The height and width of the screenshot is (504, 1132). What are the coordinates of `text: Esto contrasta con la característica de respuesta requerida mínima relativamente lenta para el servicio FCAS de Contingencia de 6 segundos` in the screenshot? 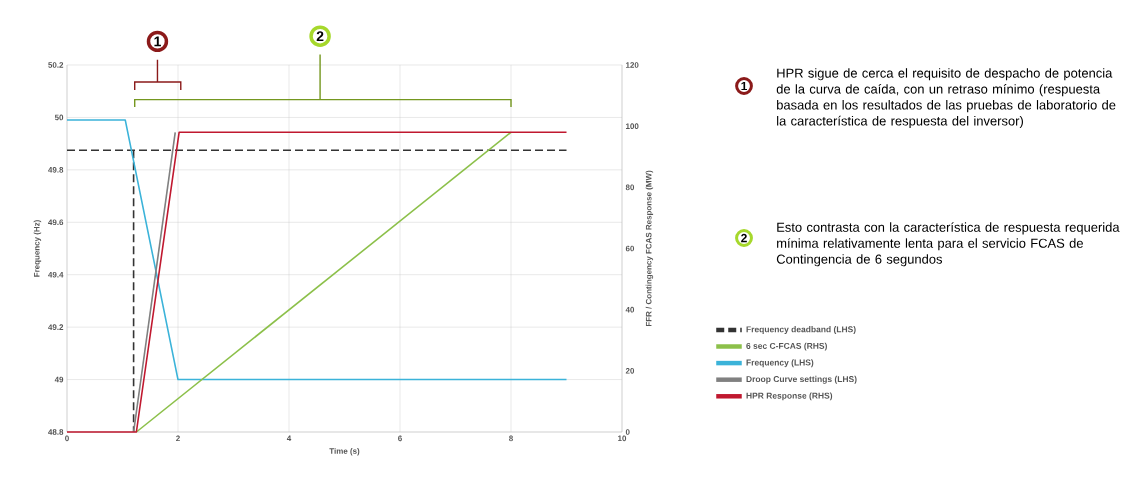 It's located at (948, 244).